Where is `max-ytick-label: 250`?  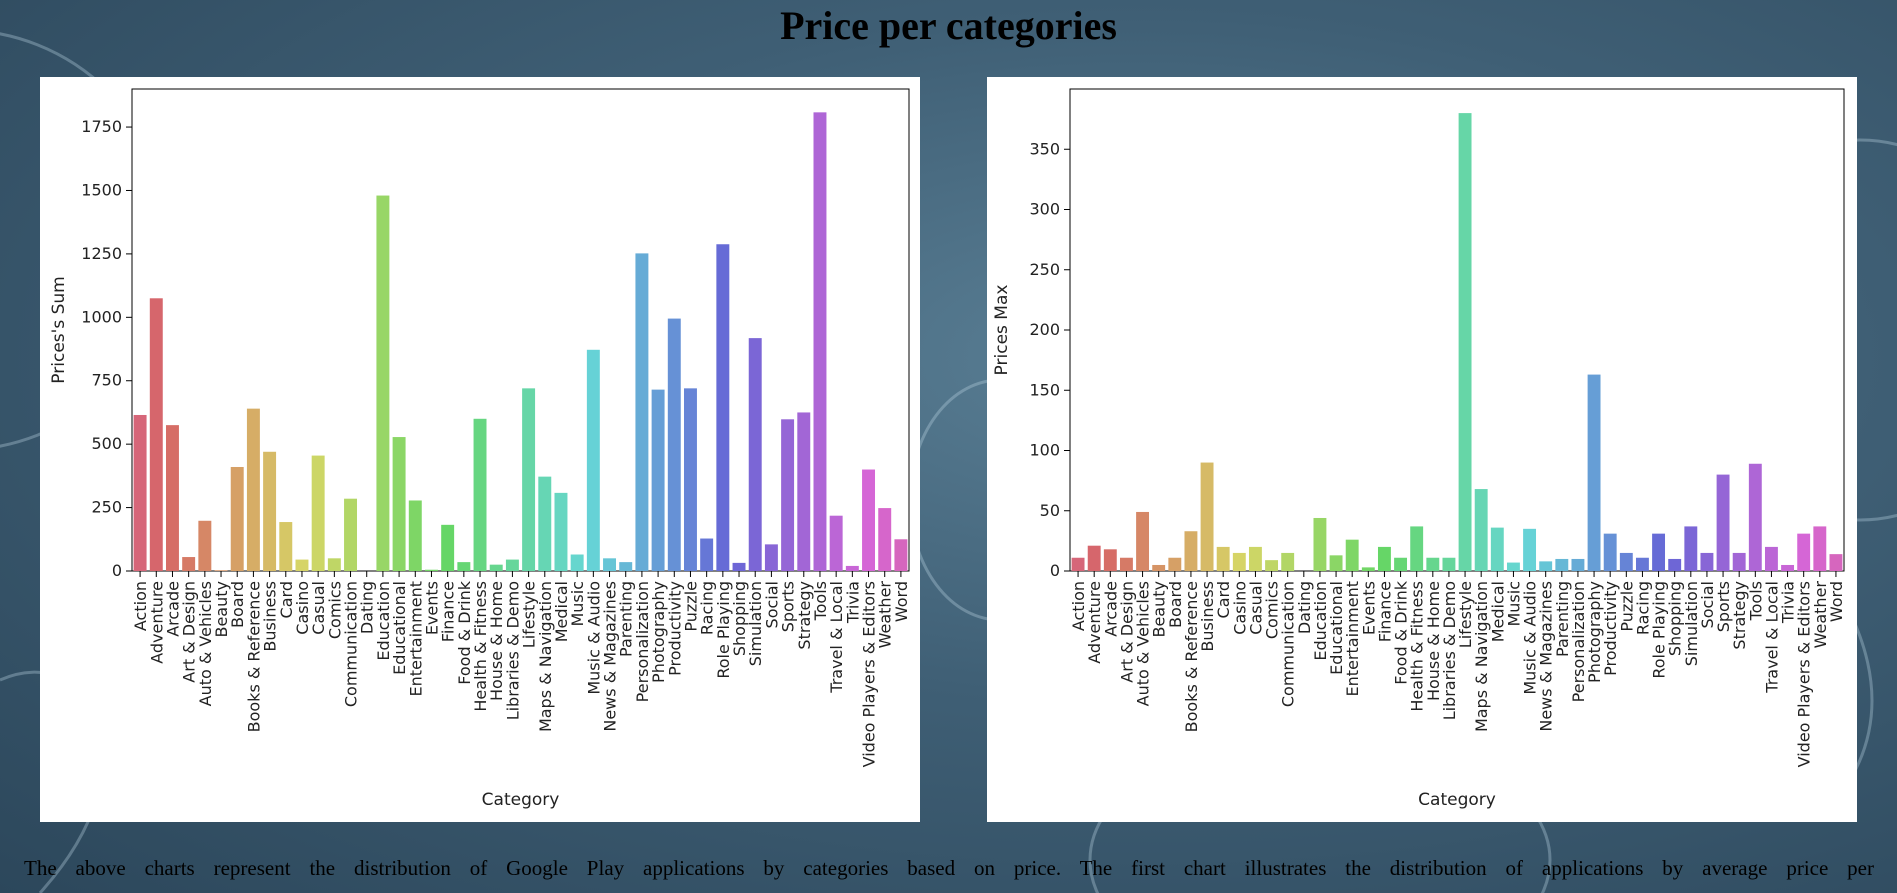
max-ytick-label: 250 is located at coordinates (1044, 269).